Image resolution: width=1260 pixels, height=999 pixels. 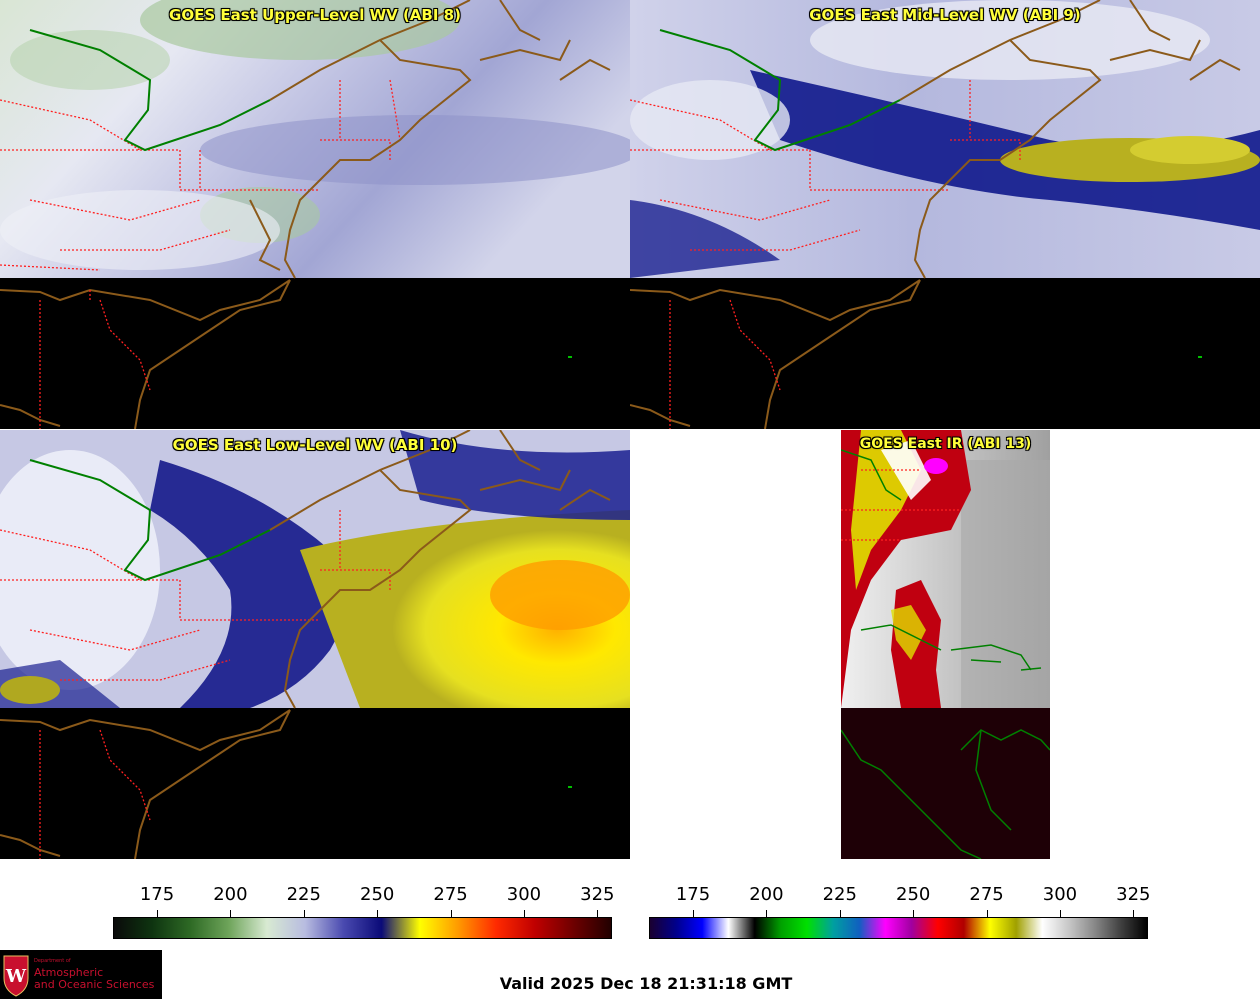 I want to click on svg-text: W, so click(x=16, y=976).